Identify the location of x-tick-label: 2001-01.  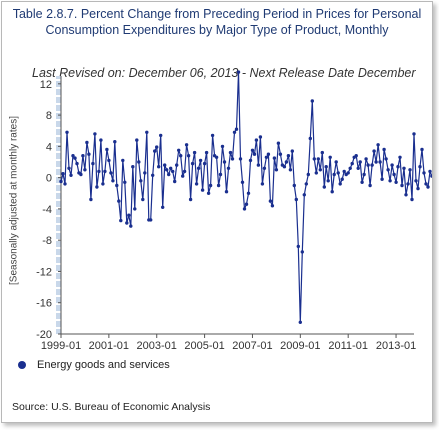
(109, 346).